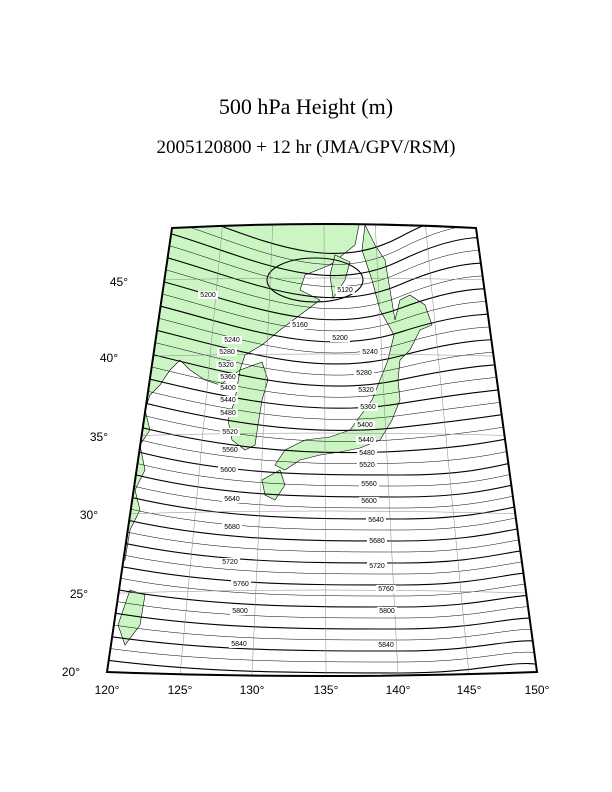  Describe the element at coordinates (345, 290) in the screenshot. I see `contour-label: 5120` at that location.